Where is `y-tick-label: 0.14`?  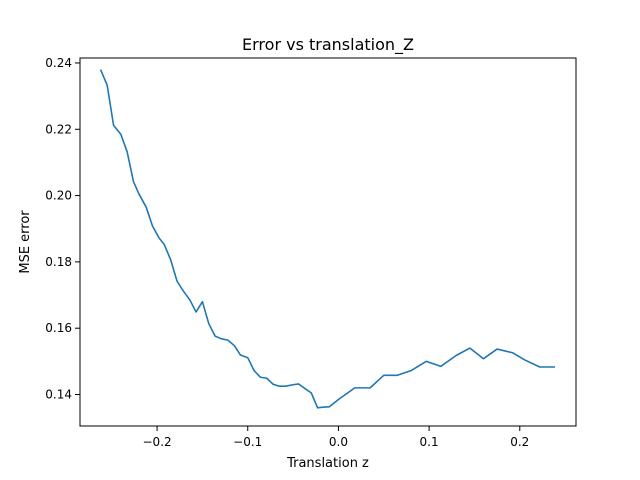
y-tick-label: 0.14 is located at coordinates (58, 395).